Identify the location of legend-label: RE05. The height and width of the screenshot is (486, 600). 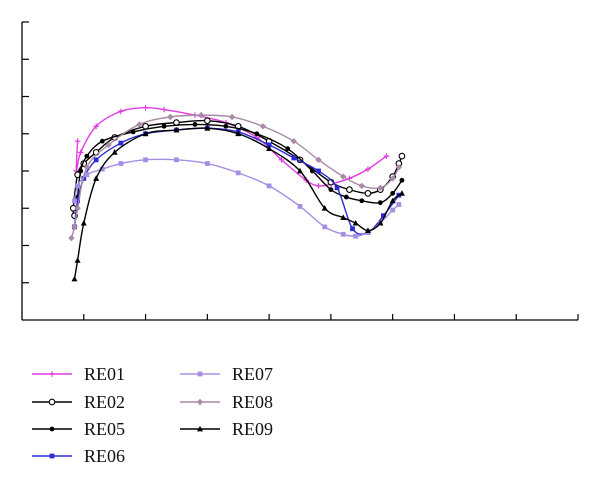
(105, 428).